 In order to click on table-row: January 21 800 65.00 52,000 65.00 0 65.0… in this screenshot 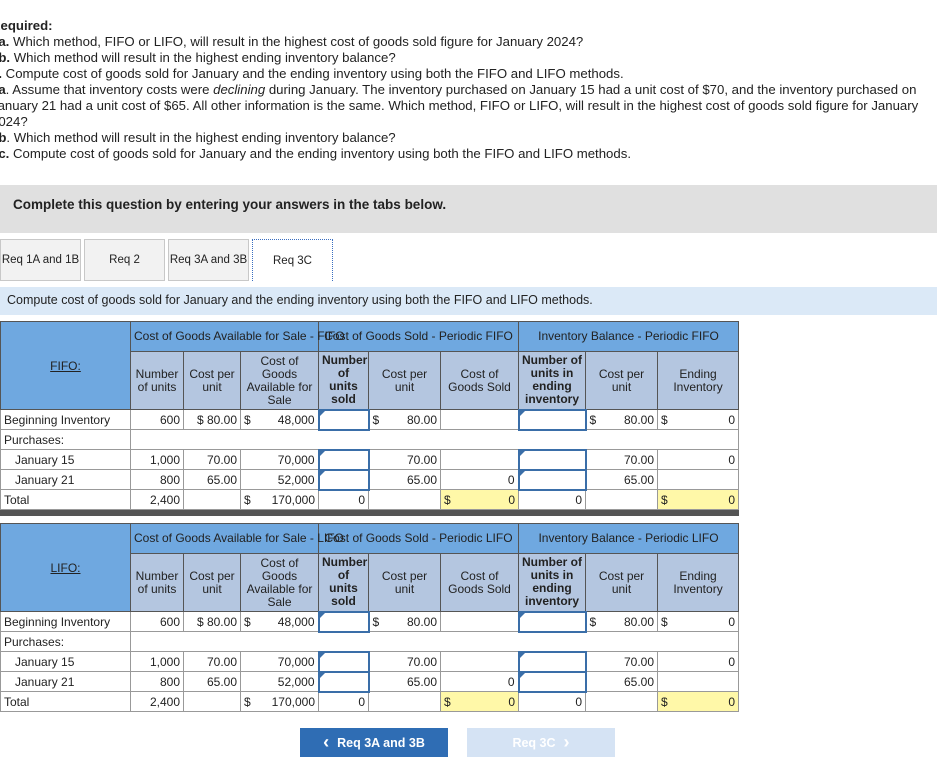, I will do `click(370, 479)`.